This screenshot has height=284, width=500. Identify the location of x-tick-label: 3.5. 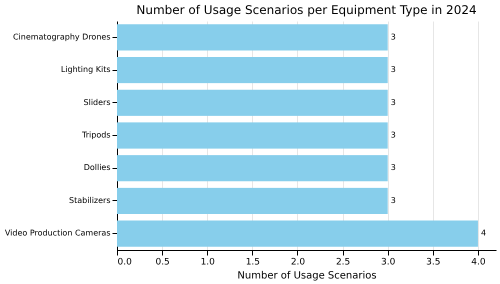
(433, 263).